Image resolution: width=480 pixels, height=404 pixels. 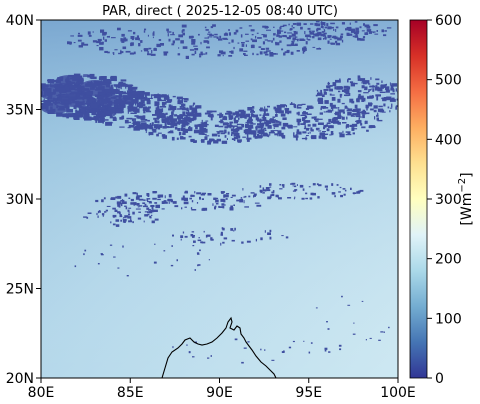 I want to click on colorbar-tick-label: 300, so click(x=448, y=200).